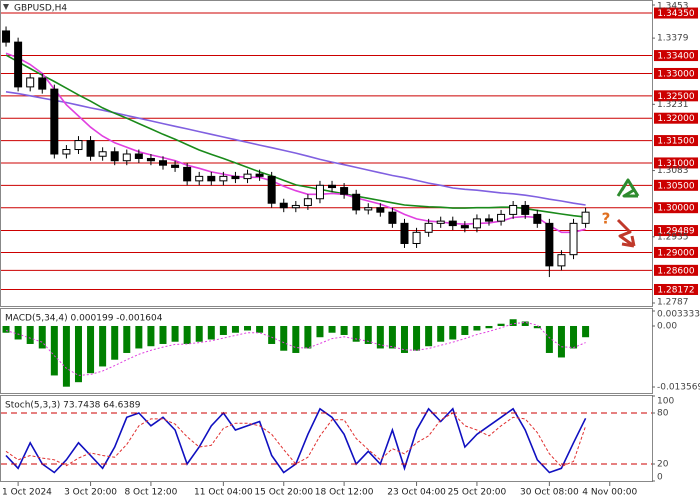  Describe the element at coordinates (673, 7) in the screenshot. I see `y-tick-label: 1.3453` at that location.